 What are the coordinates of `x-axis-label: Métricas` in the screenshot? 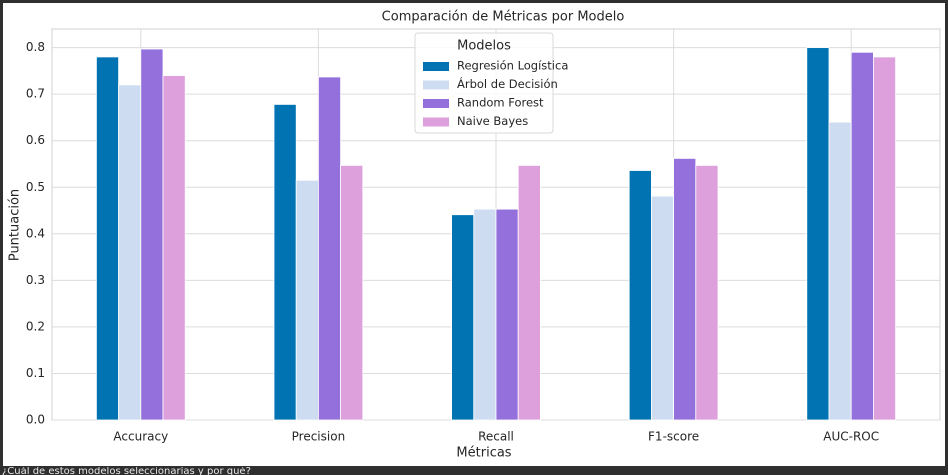 It's located at (483, 453).